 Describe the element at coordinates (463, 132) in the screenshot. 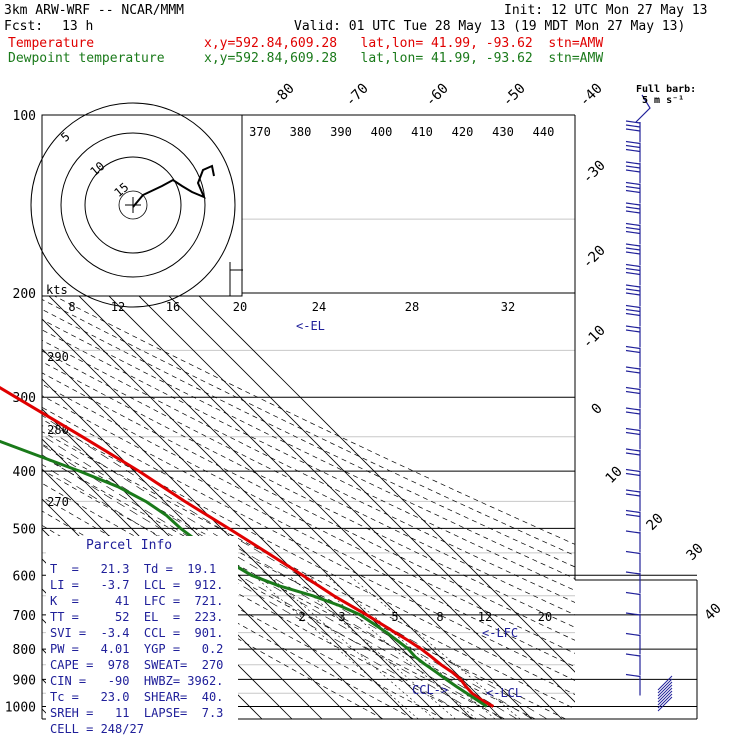

I see `theta-label: 420` at that location.